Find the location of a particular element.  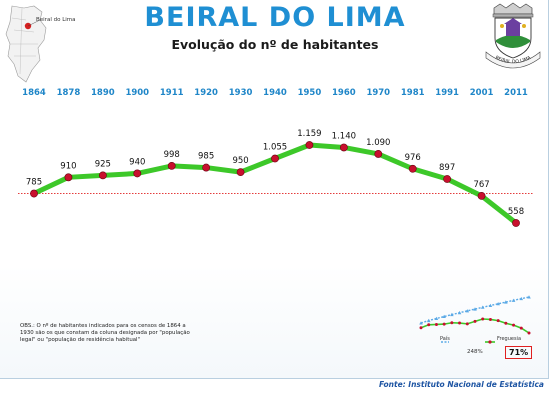

data-label: 910 is located at coordinates (68, 166).